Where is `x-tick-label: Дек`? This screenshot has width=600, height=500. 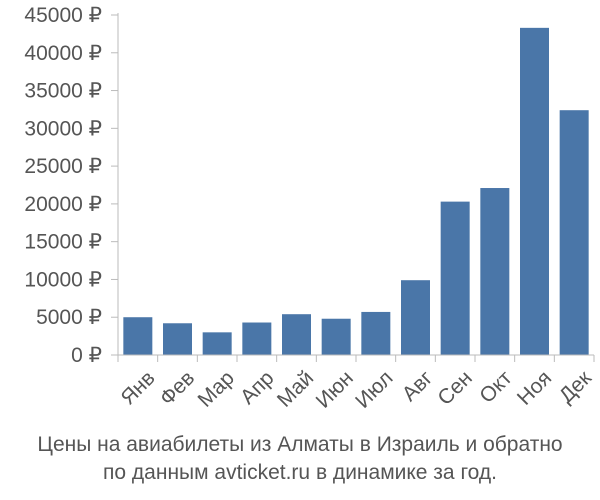 x-tick-label: Дек is located at coordinates (576, 387).